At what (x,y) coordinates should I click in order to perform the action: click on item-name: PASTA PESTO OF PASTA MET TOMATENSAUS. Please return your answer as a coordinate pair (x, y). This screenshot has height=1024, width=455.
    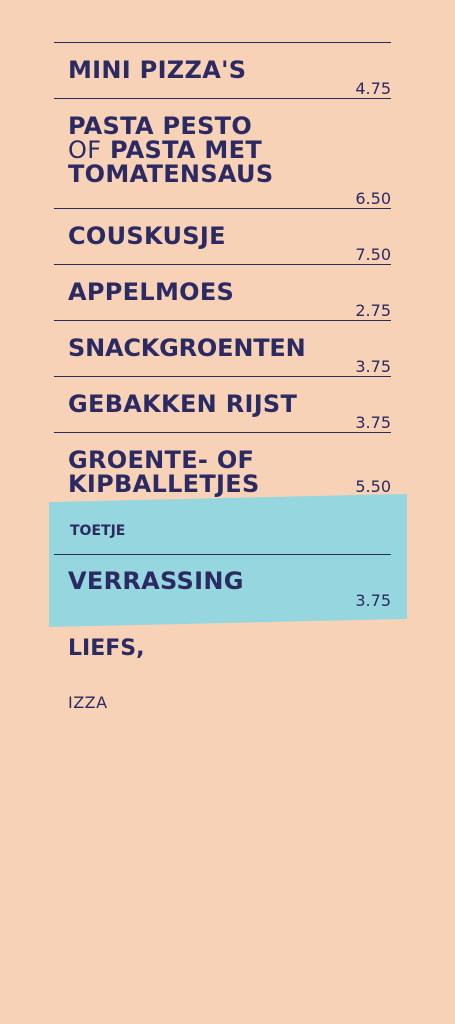
    Looking at the image, I should click on (222, 142).